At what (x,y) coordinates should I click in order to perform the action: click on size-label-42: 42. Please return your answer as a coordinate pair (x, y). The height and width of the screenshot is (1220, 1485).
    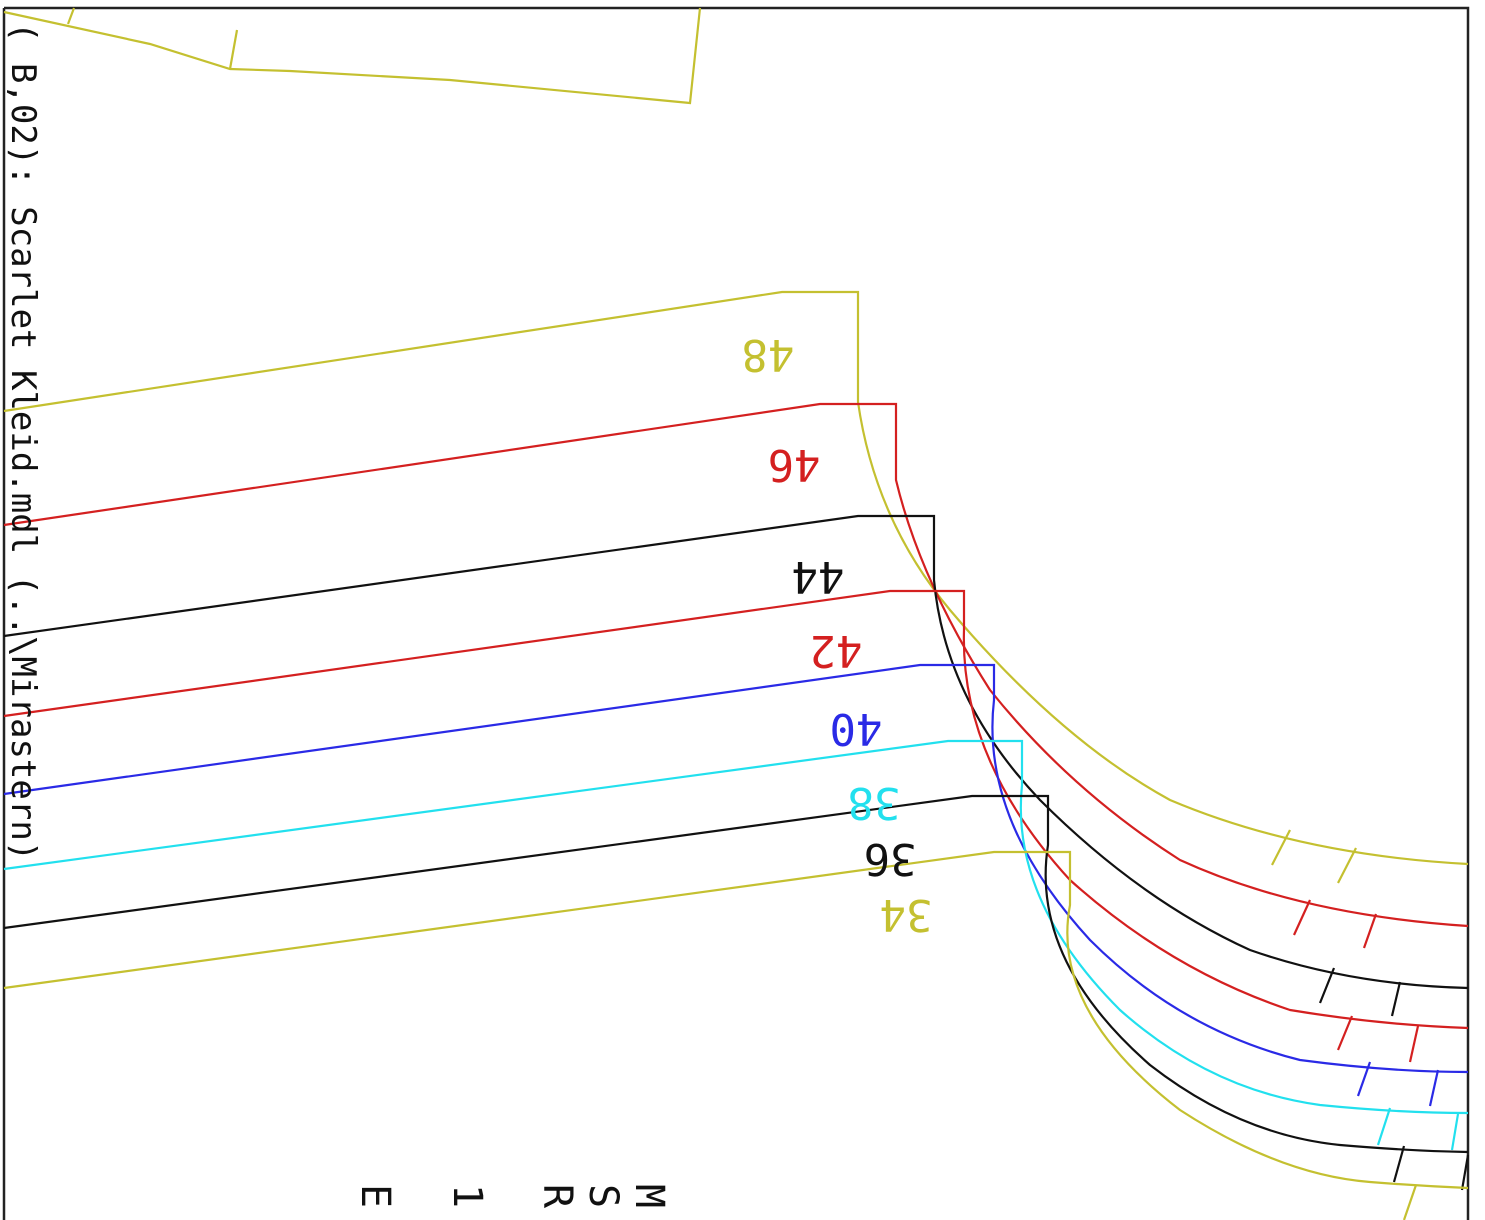
    Looking at the image, I should click on (836, 650).